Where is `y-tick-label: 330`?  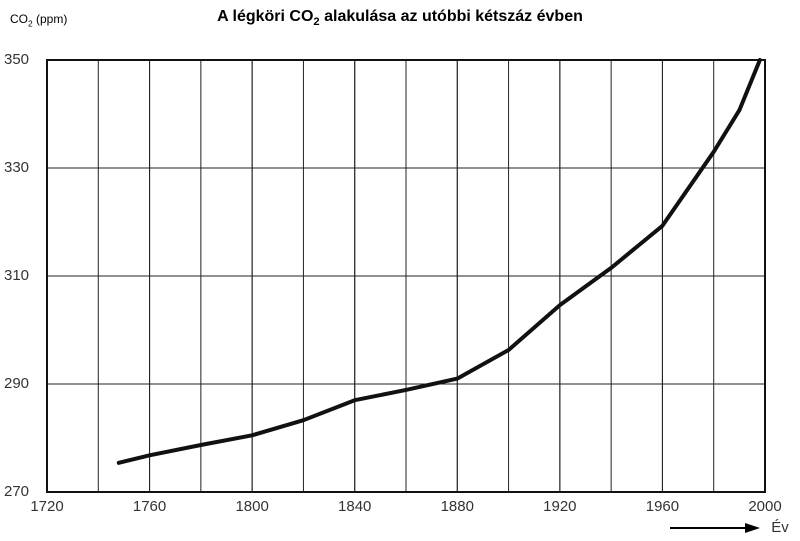
y-tick-label: 330 is located at coordinates (16, 167).